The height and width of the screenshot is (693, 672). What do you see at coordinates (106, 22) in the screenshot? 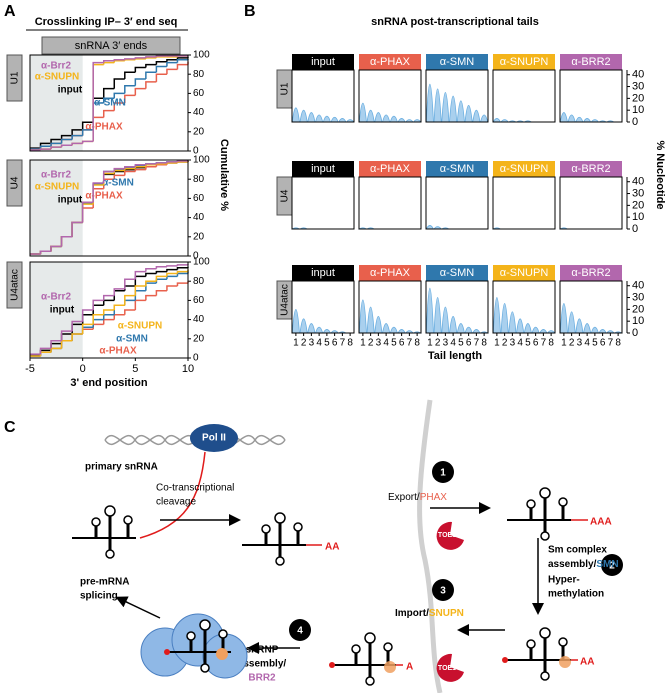
I see `chart-title: Crosslinking IP– 3′ end seq` at bounding box center [106, 22].